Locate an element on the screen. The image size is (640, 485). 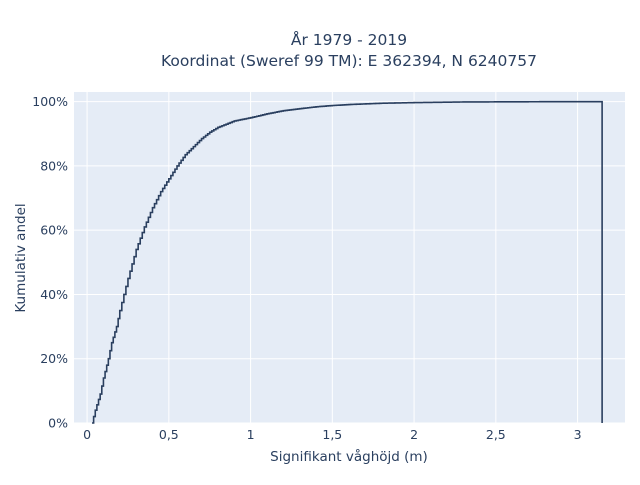
y-axis-title: Kumulativ andel is located at coordinates (21, 257).